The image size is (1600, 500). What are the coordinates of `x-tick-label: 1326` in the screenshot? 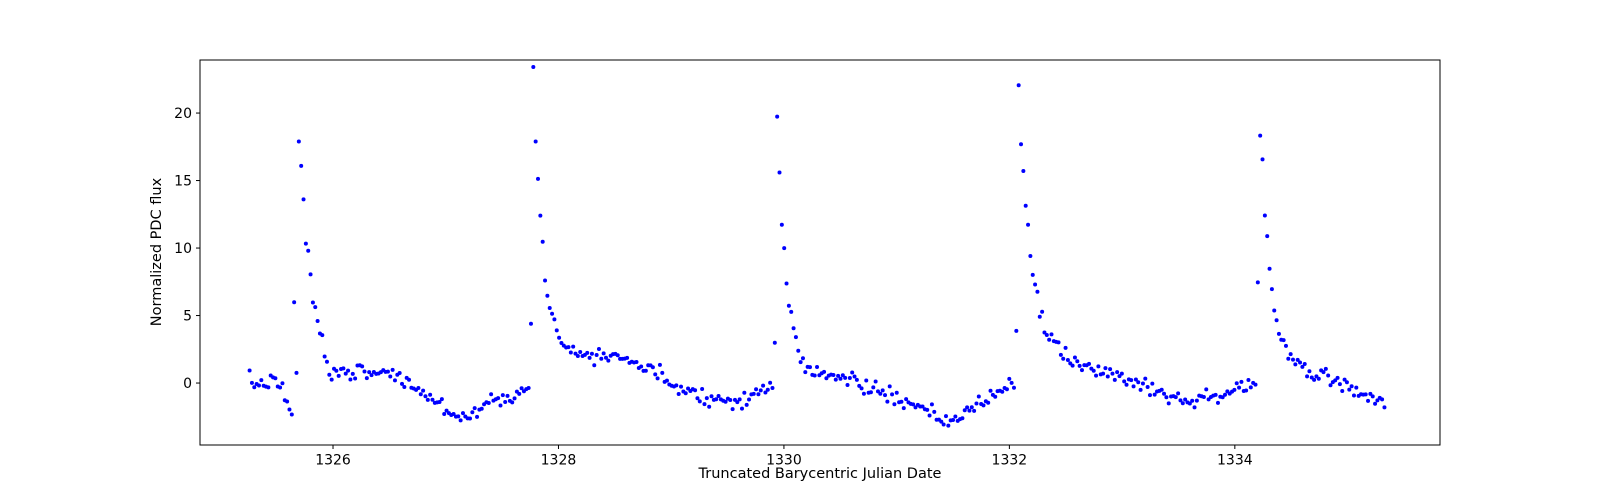 It's located at (333, 461).